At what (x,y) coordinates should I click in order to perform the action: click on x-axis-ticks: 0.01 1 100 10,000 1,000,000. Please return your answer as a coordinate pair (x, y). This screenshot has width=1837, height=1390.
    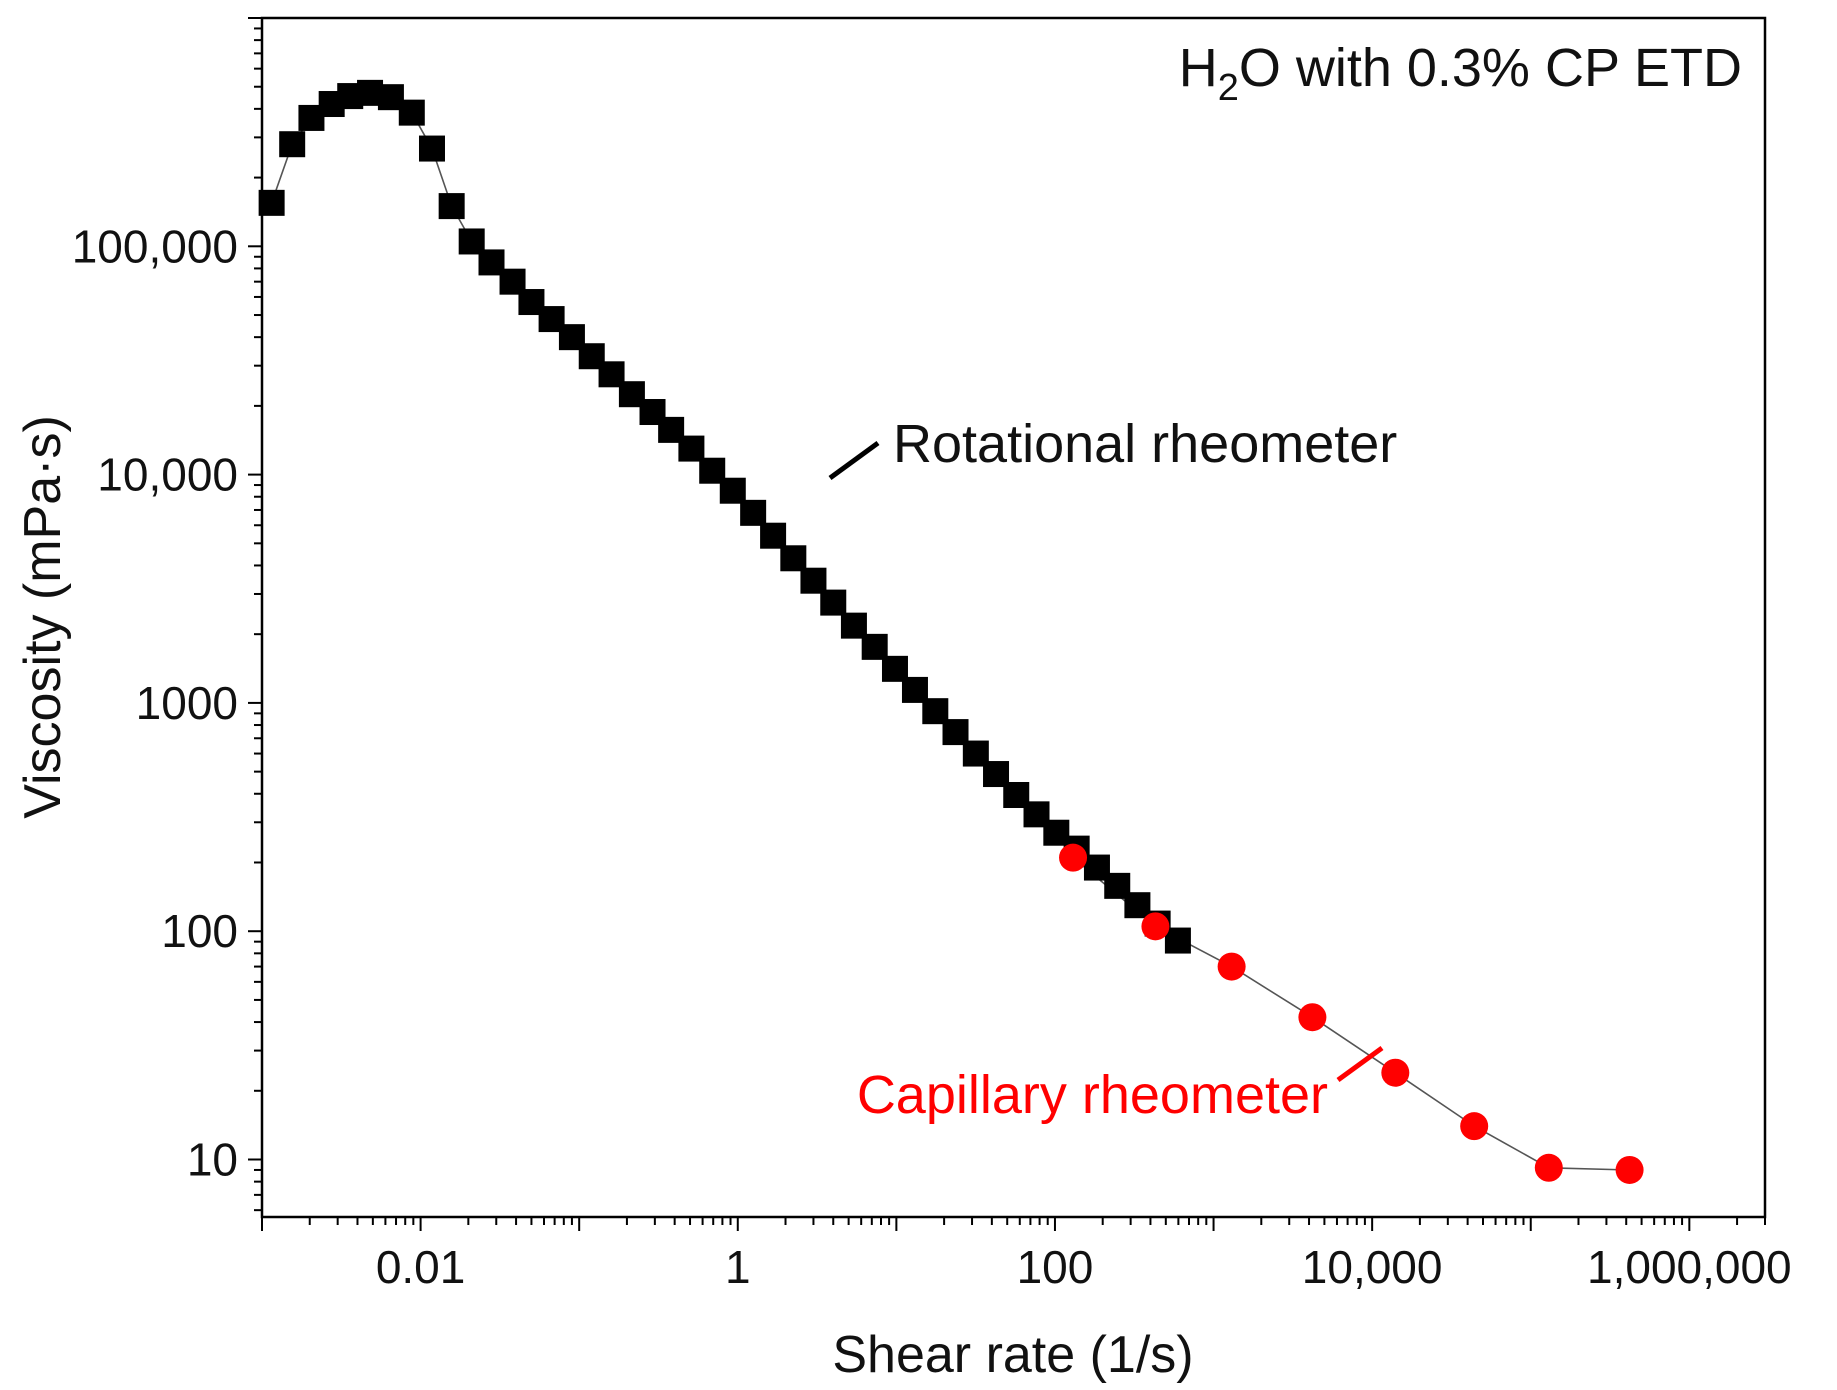
    Looking at the image, I should click on (1026, 1255).